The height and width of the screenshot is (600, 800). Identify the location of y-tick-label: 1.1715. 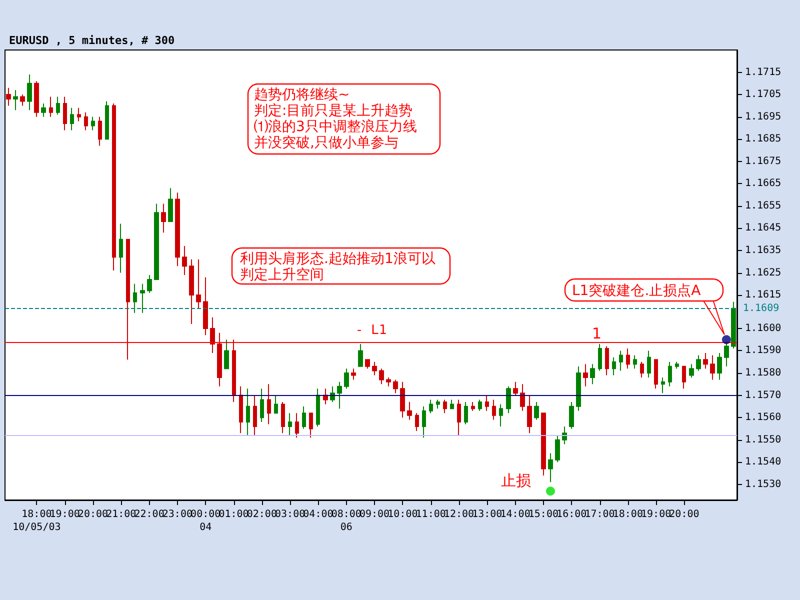
(763, 72).